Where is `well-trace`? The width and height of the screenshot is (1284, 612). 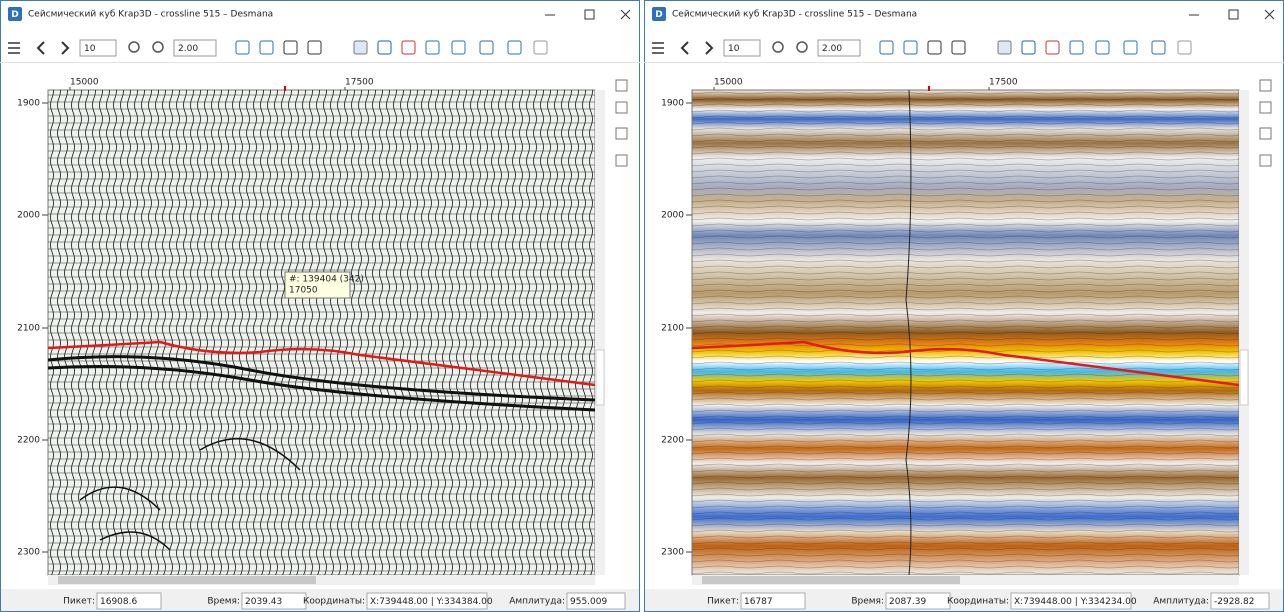 well-trace is located at coordinates (908, 332).